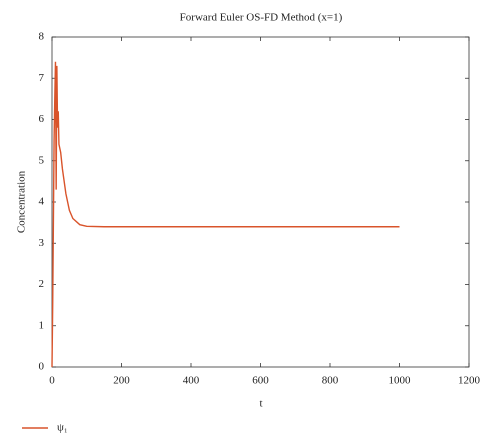 The height and width of the screenshot is (448, 500). Describe the element at coordinates (260, 404) in the screenshot. I see `x-axis-label: t` at that location.